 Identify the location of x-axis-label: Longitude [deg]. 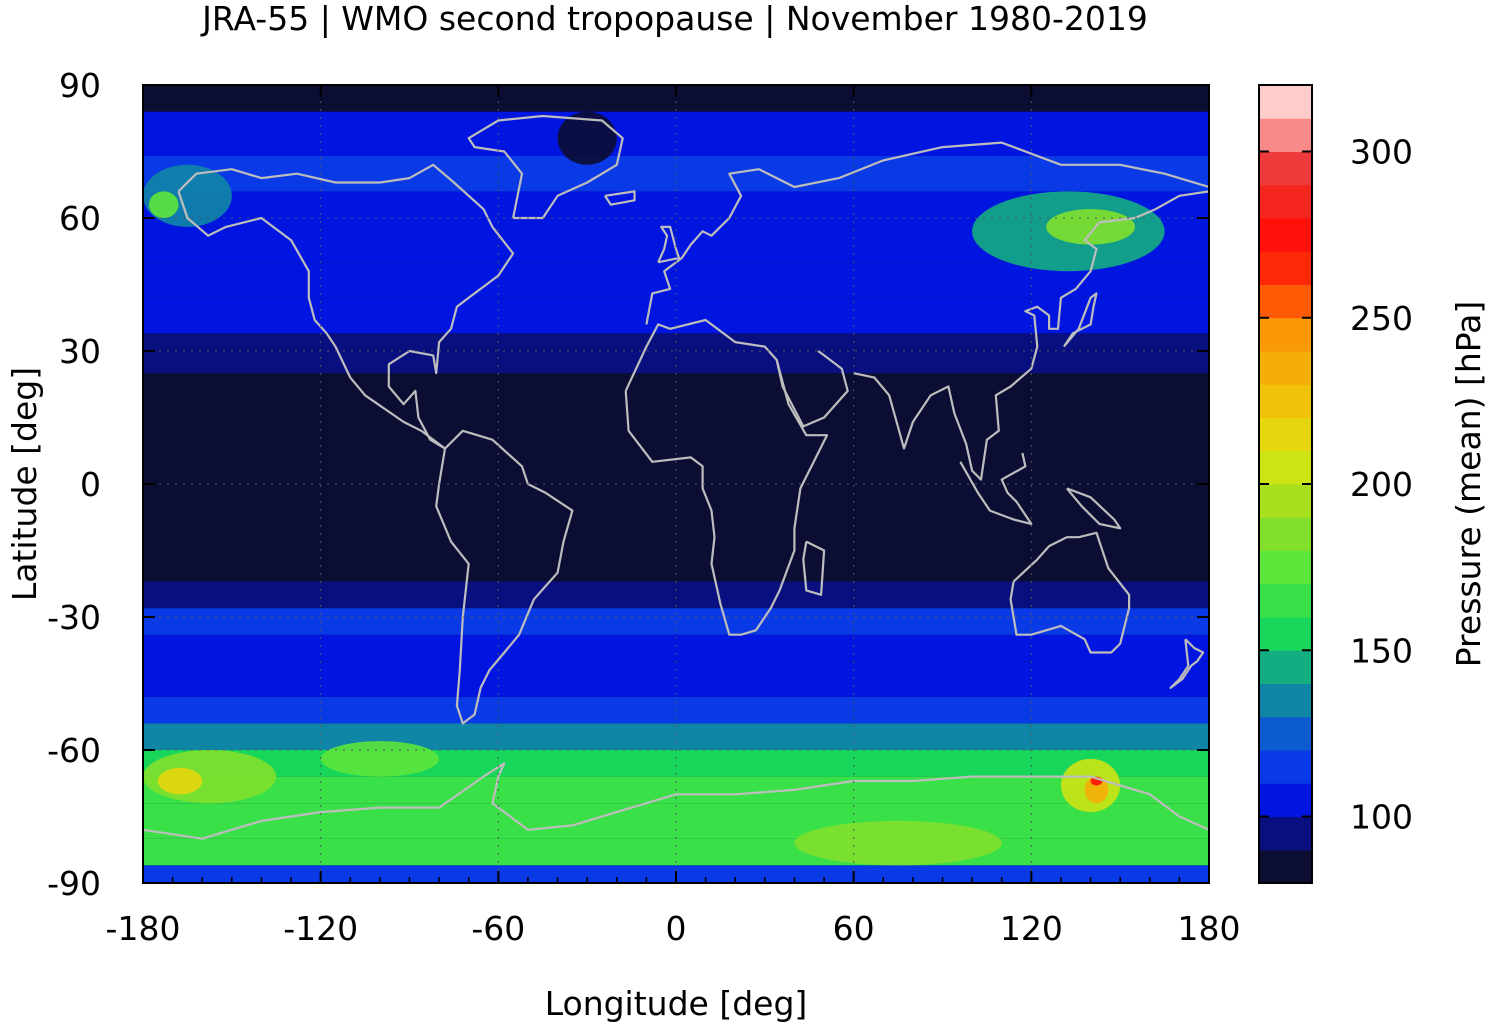
(676, 1003).